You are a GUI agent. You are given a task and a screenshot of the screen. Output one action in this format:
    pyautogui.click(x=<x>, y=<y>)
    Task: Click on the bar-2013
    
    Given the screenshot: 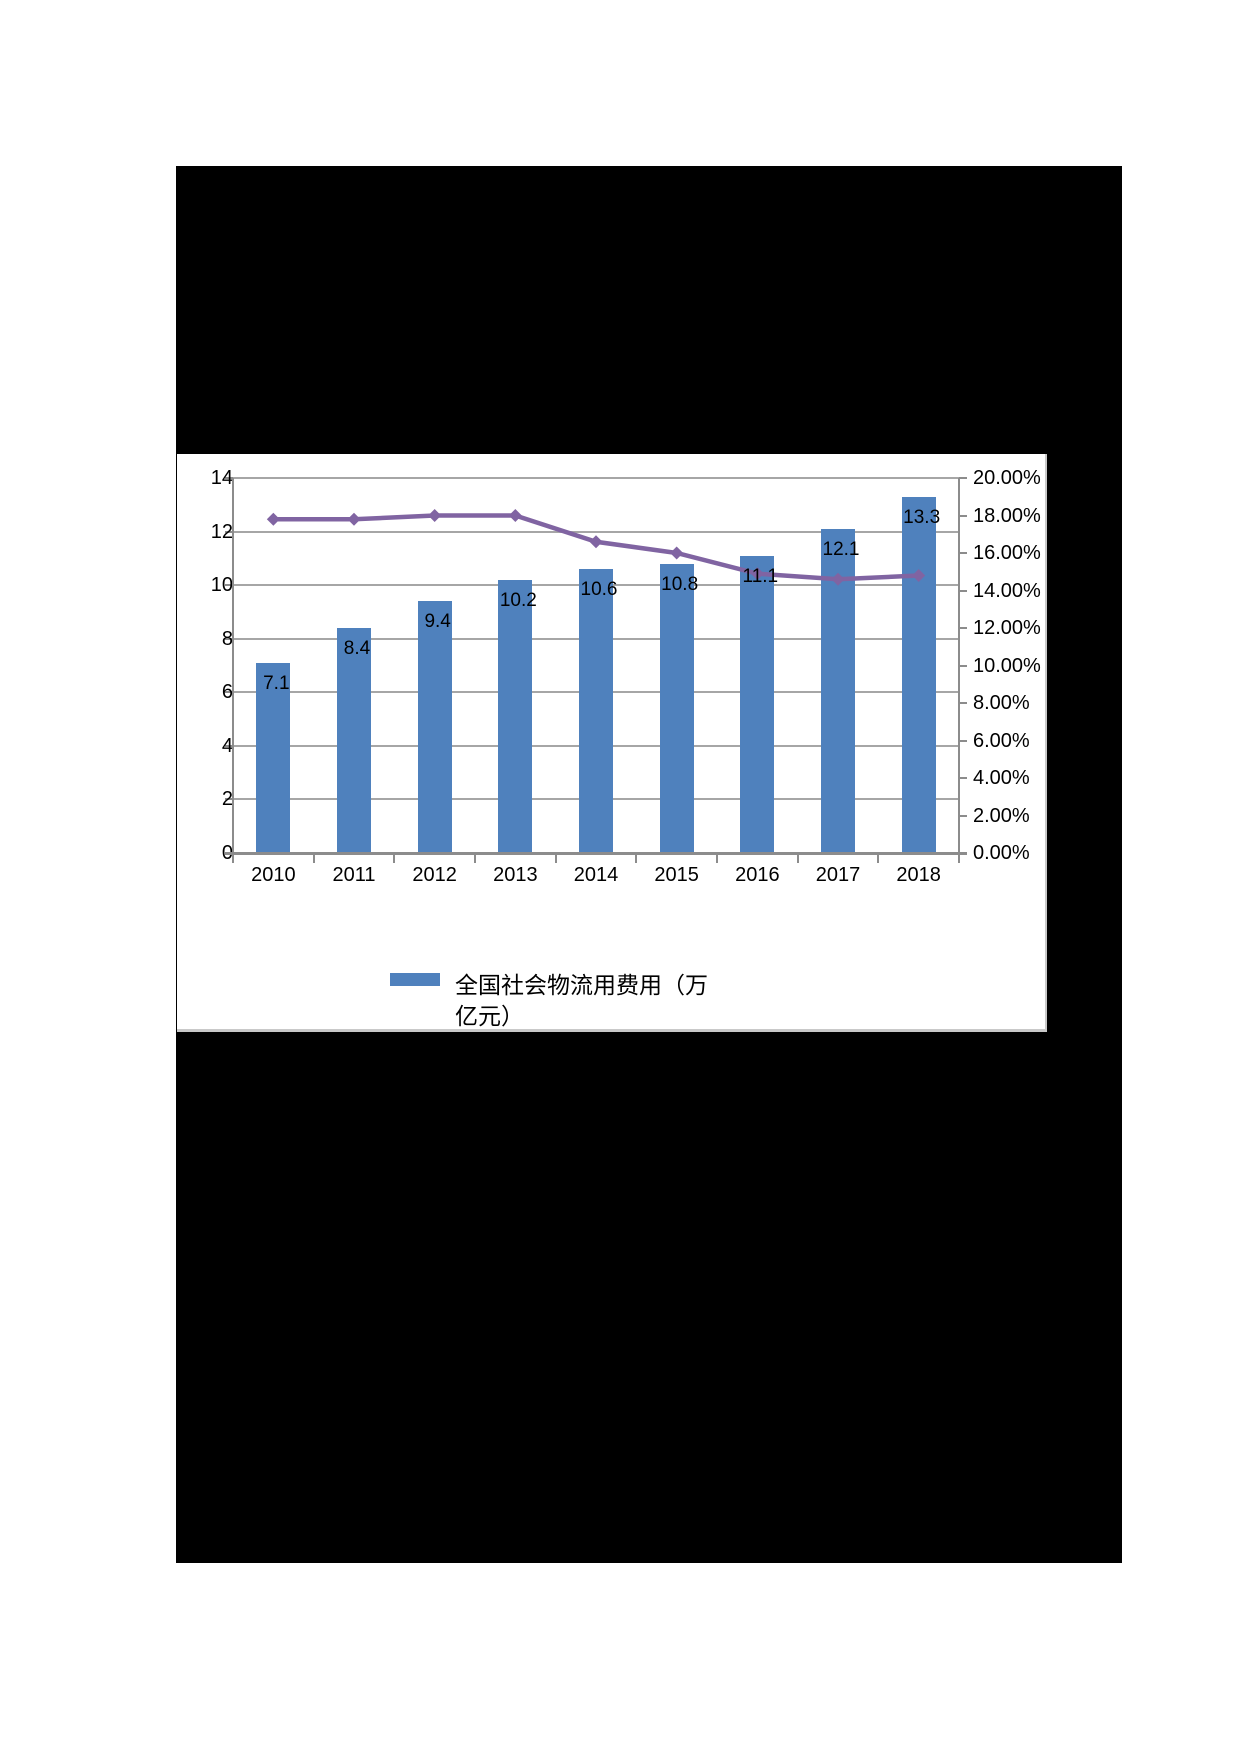 What is the action you would take?
    pyautogui.click(x=515, y=716)
    